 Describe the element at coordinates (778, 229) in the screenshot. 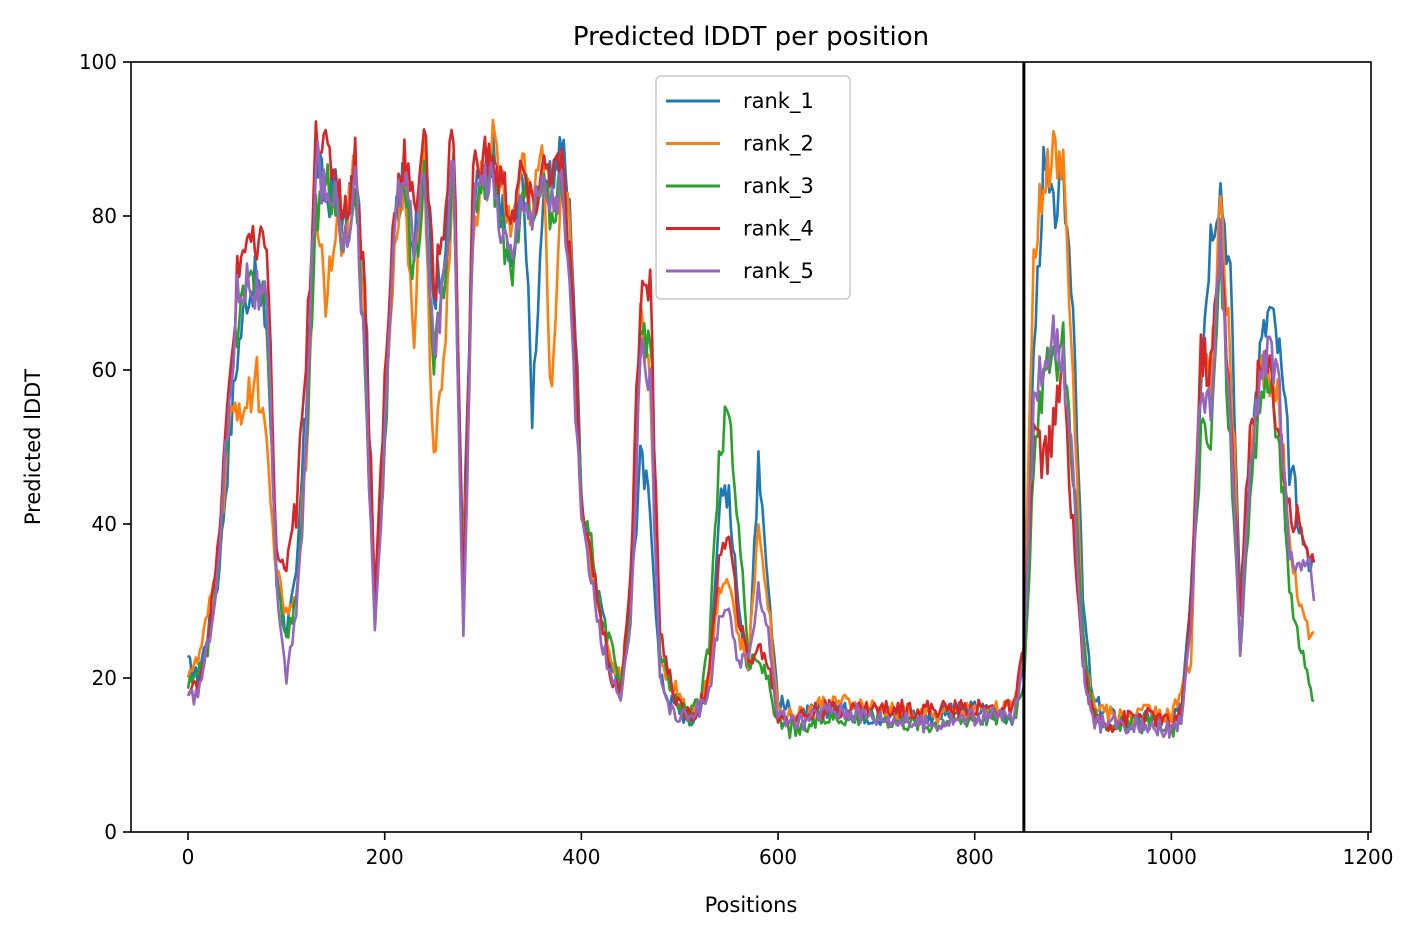

I see `legend-label-rank-4: rank_4` at that location.